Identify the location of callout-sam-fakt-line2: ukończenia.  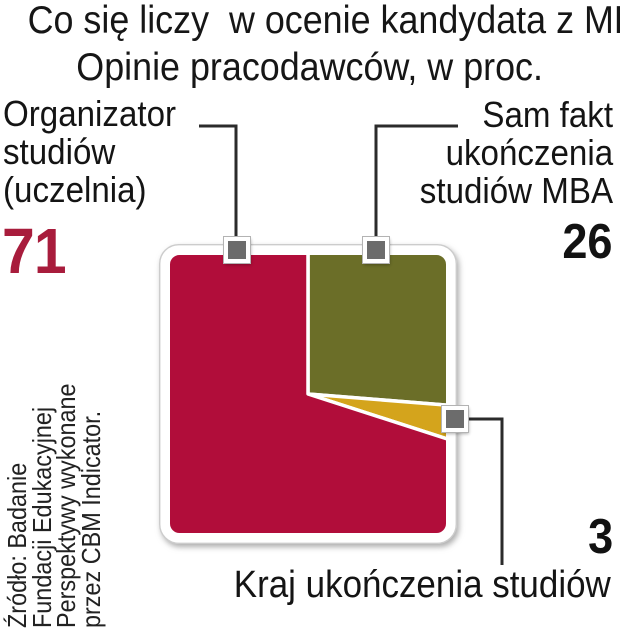
(529, 152).